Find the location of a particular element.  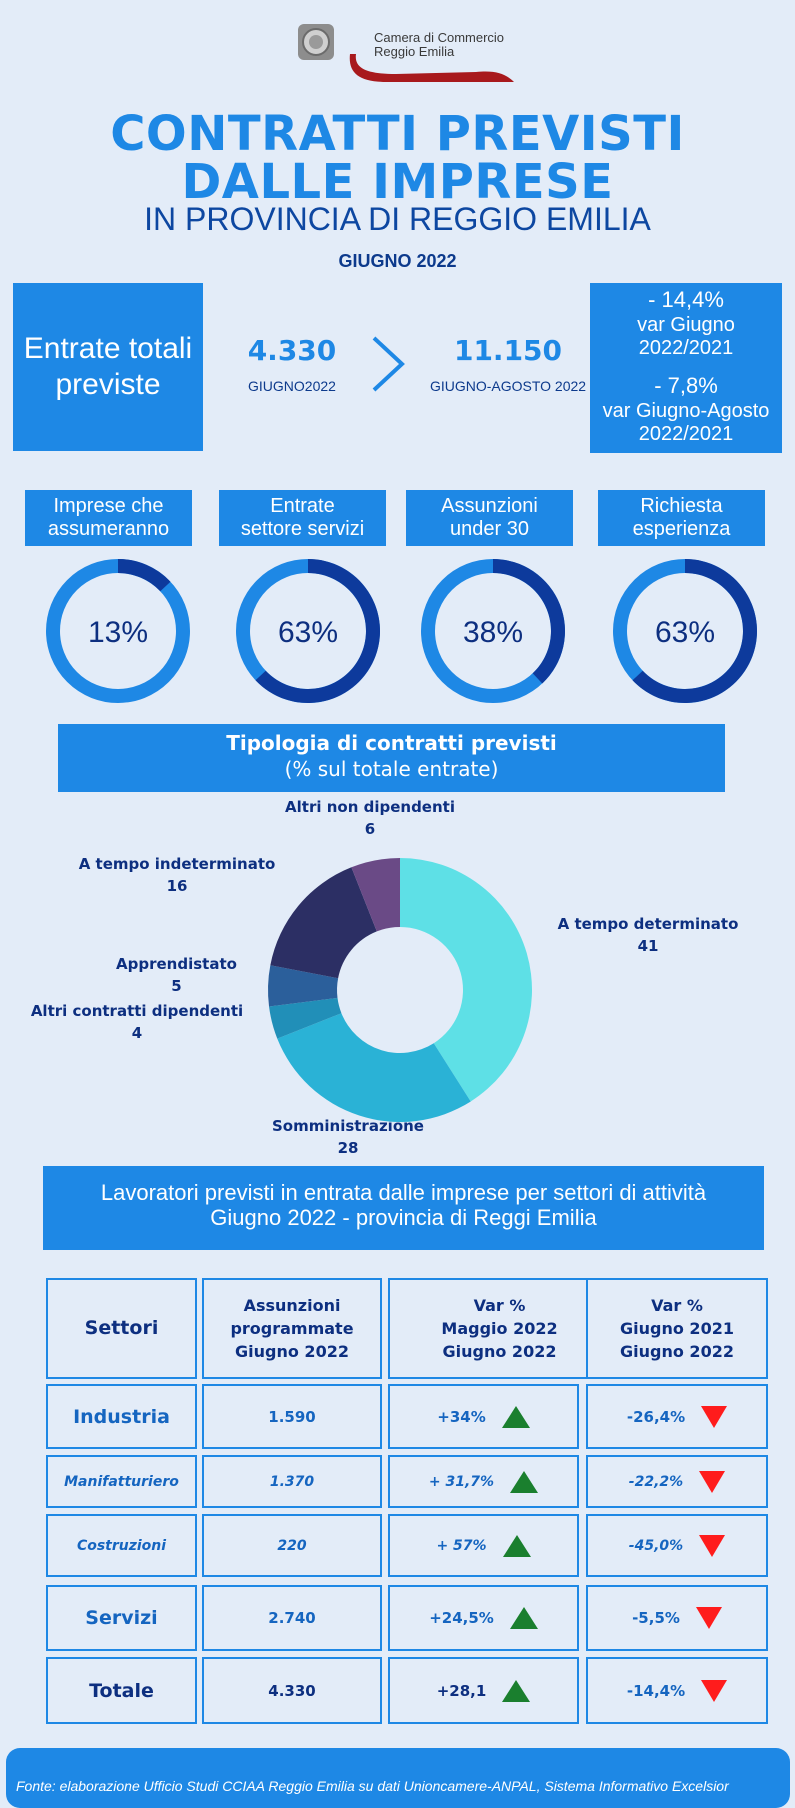

entrate-totali-box: Entrate totali previste is located at coordinates (108, 367).